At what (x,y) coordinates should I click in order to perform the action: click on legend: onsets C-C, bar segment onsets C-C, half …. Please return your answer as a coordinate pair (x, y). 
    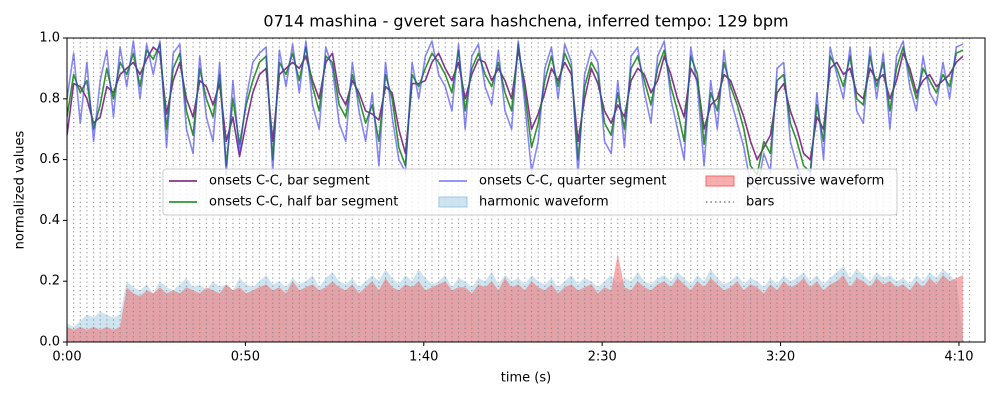
    Looking at the image, I should click on (530, 192).